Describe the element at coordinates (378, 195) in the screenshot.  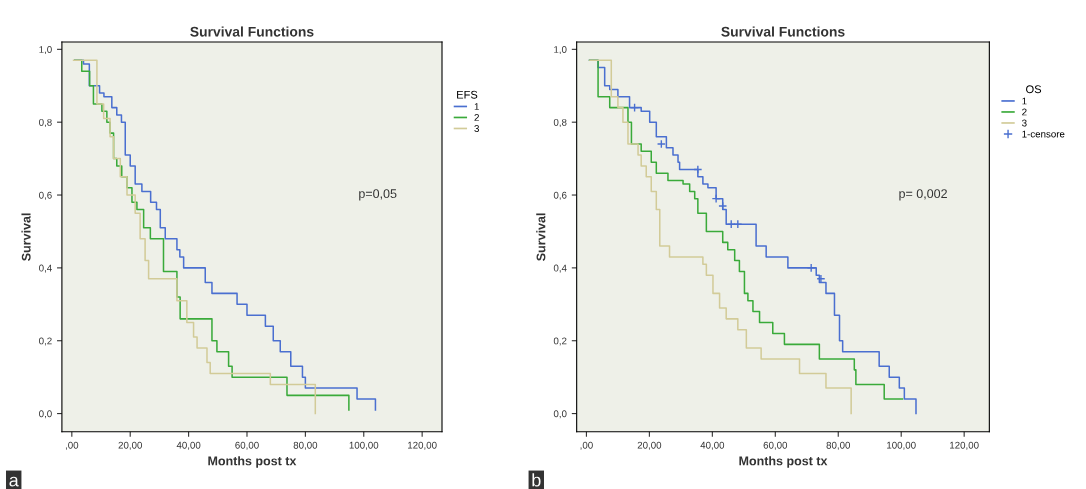
I see `annotation: p=0,05` at that location.